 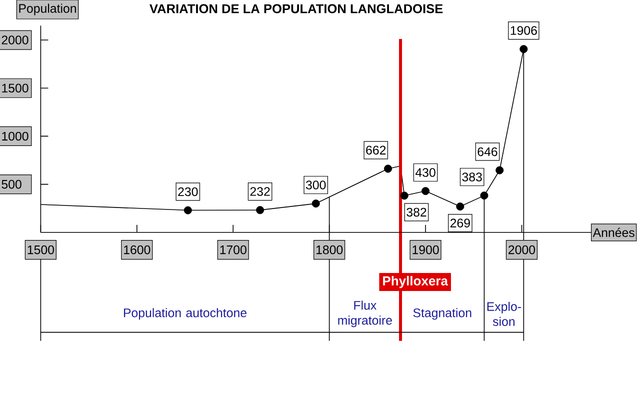 What do you see at coordinates (425, 172) in the screenshot?
I see `data-label: 430` at bounding box center [425, 172].